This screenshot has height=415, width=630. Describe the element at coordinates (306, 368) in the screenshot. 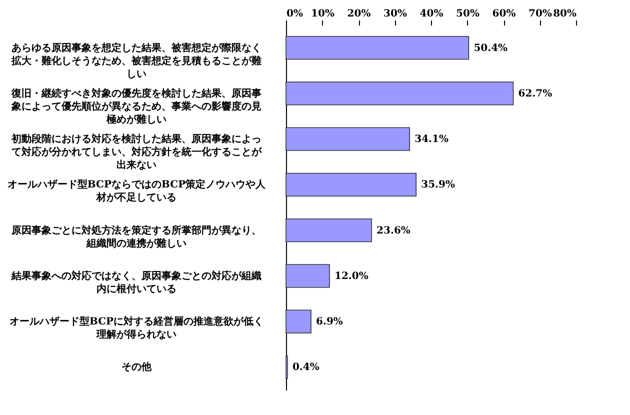

I see `data-label: 0.4%` at that location.